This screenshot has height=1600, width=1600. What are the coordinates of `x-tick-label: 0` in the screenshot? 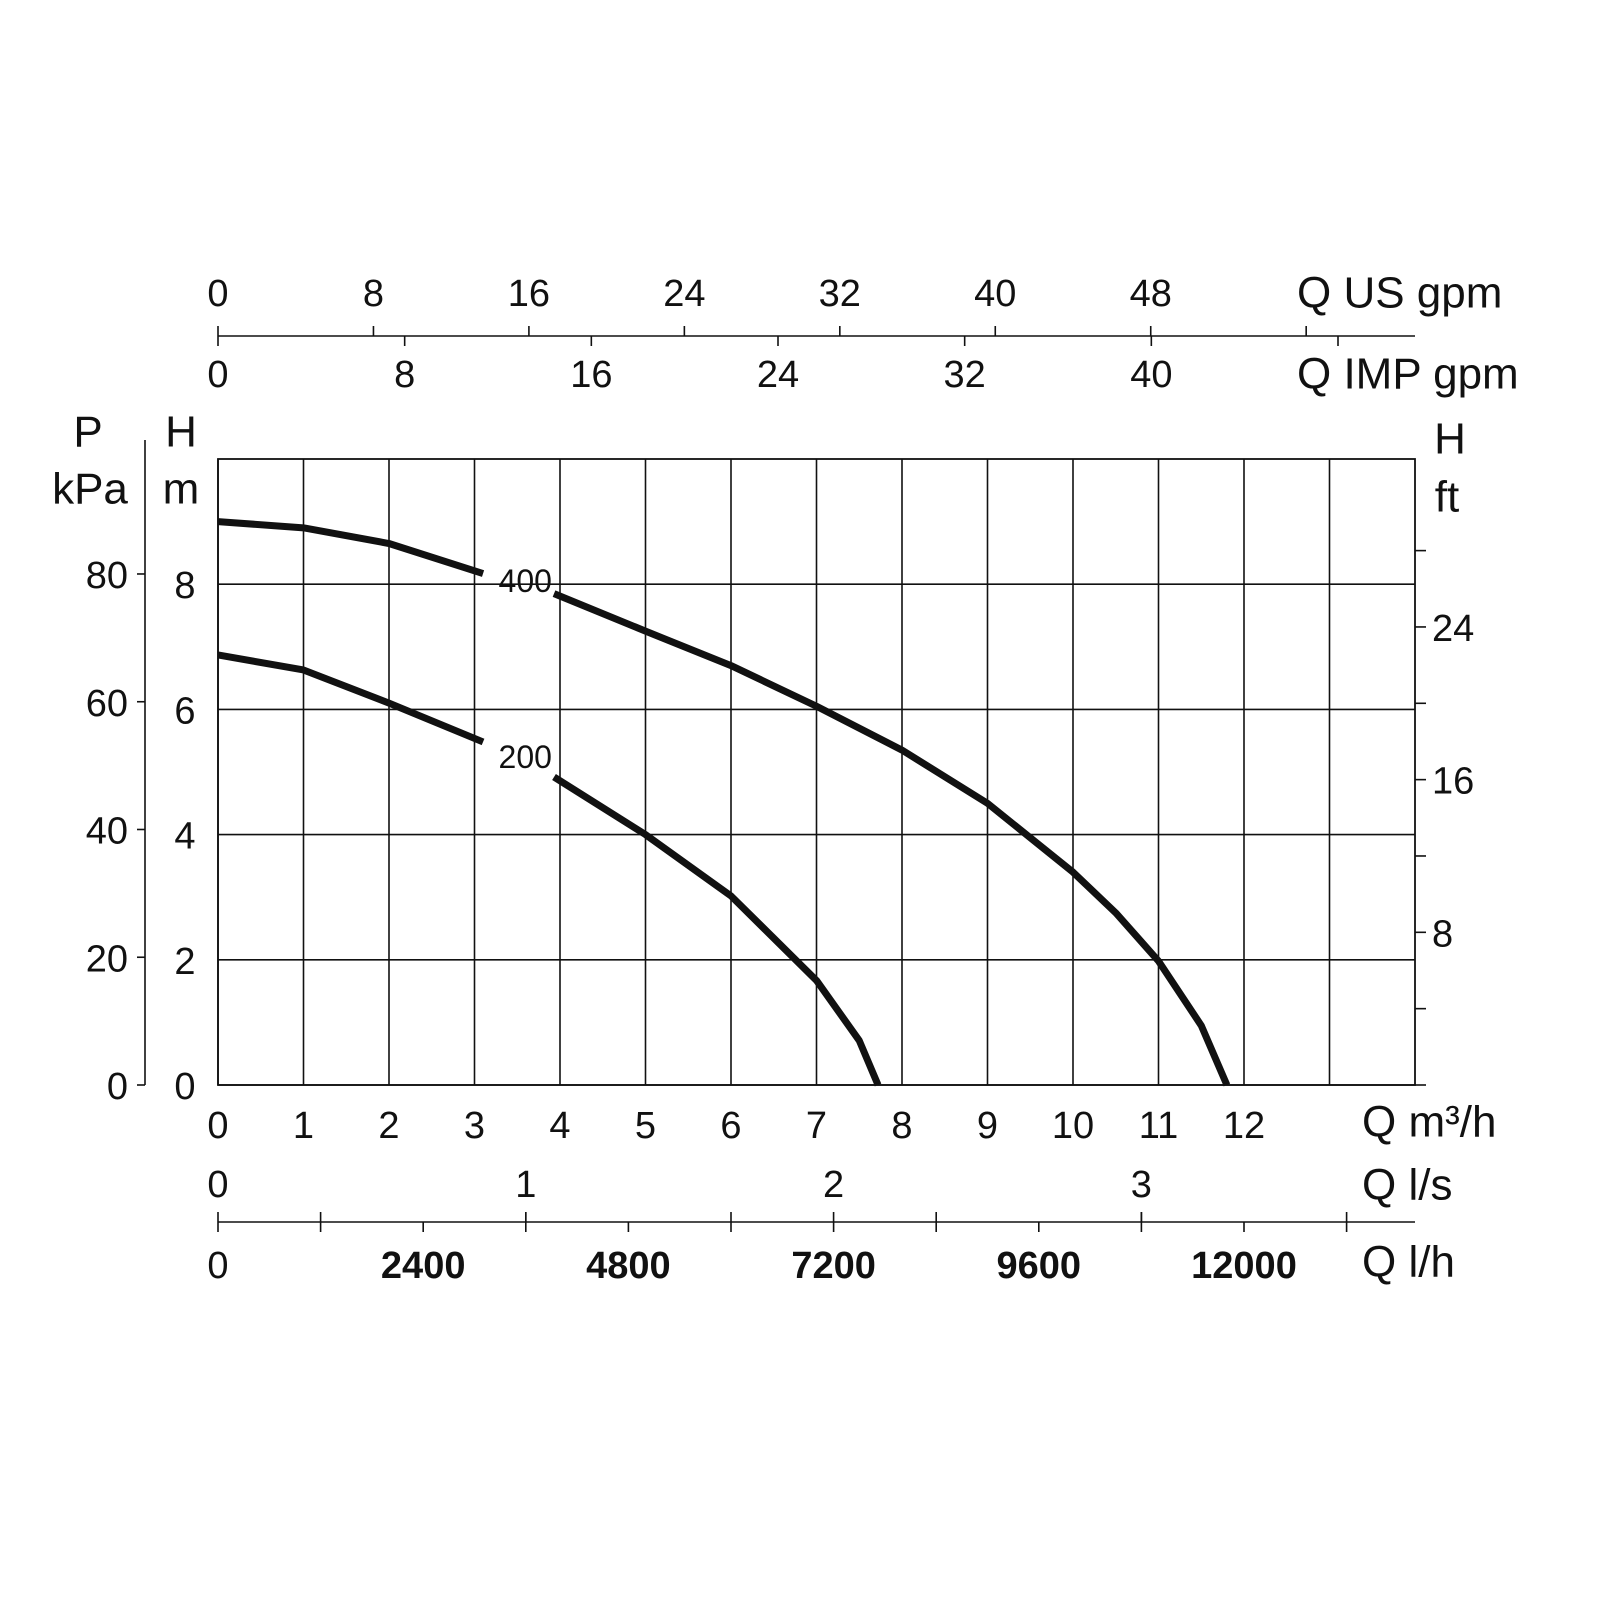 It's located at (217, 1126).